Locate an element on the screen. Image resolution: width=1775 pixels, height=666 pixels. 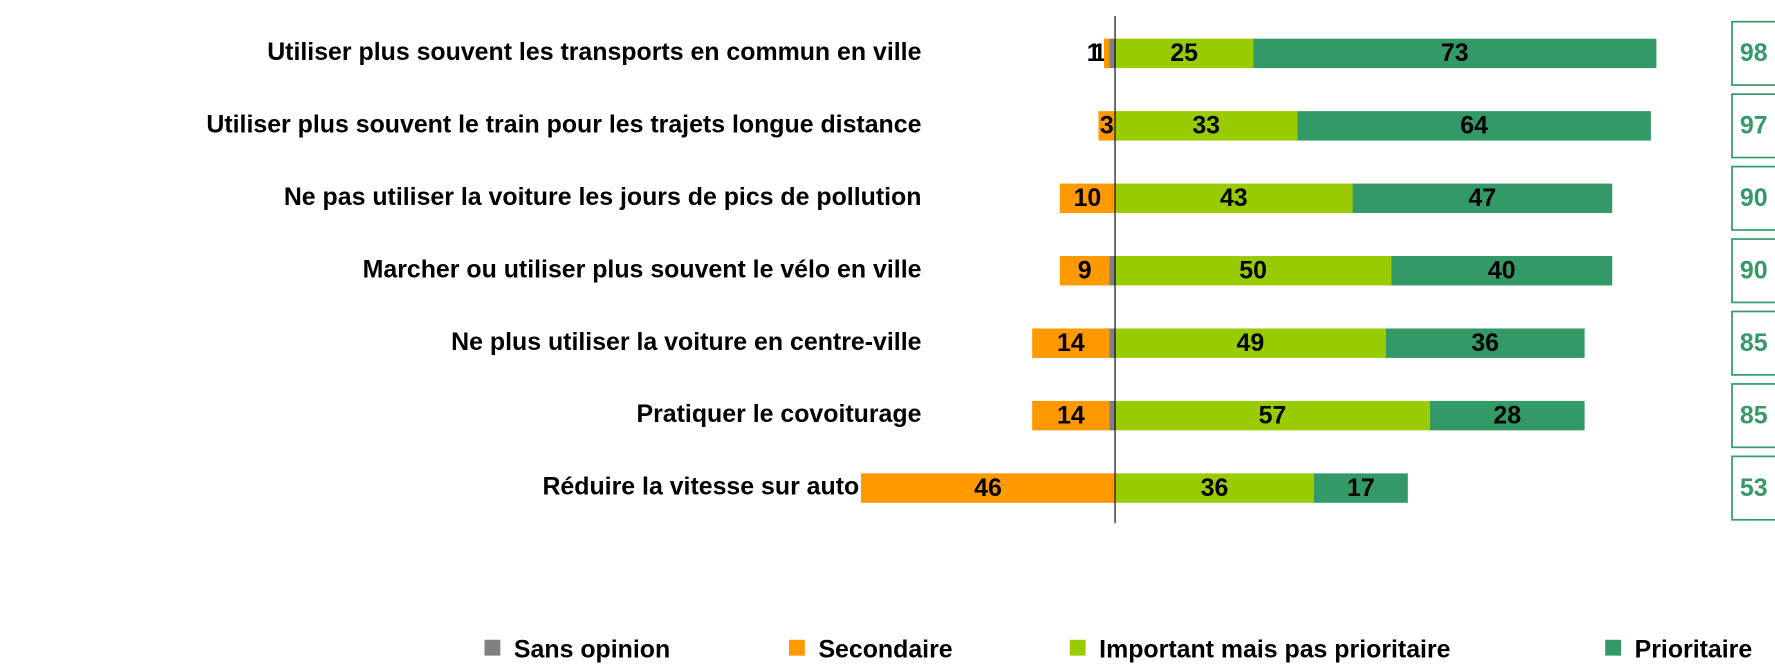
data-label: 3 is located at coordinates (1107, 126).